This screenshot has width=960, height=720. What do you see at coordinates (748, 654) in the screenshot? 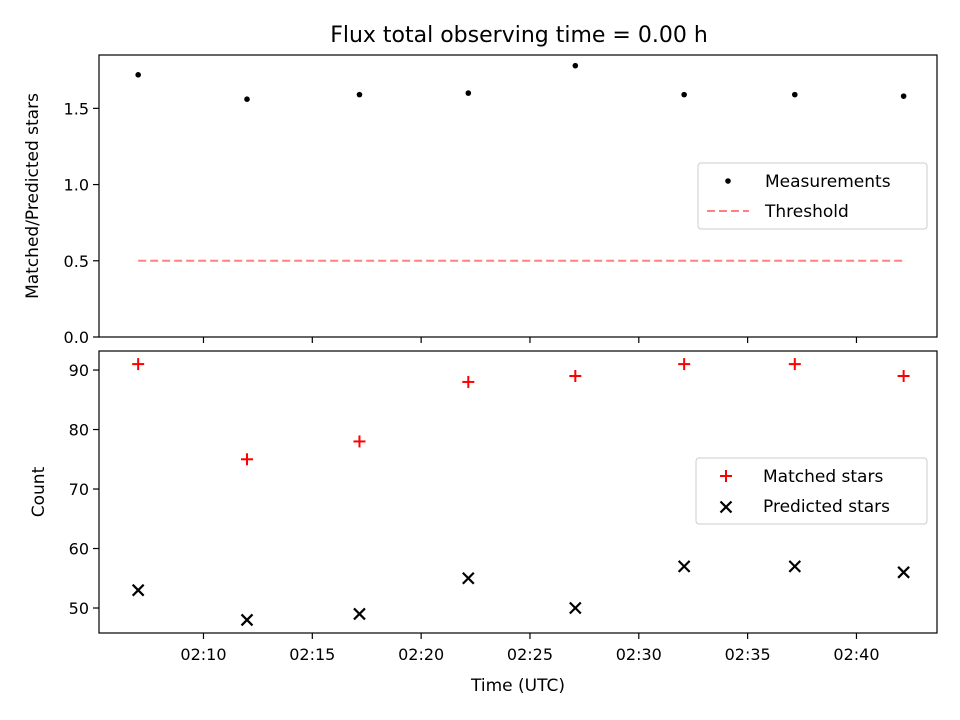
I see `x-tick-label: 02:35` at bounding box center [748, 654].